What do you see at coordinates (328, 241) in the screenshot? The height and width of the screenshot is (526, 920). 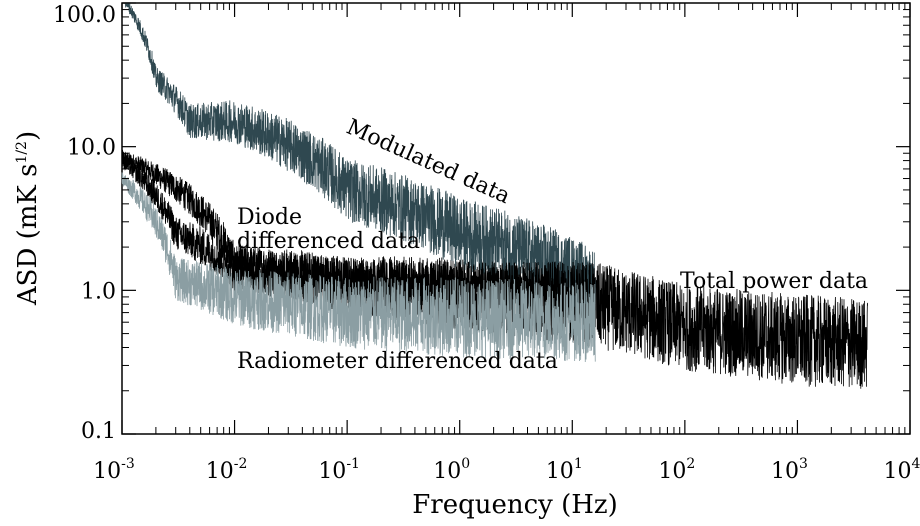 I see `annotation-diode-line2: differenced data` at bounding box center [328, 241].